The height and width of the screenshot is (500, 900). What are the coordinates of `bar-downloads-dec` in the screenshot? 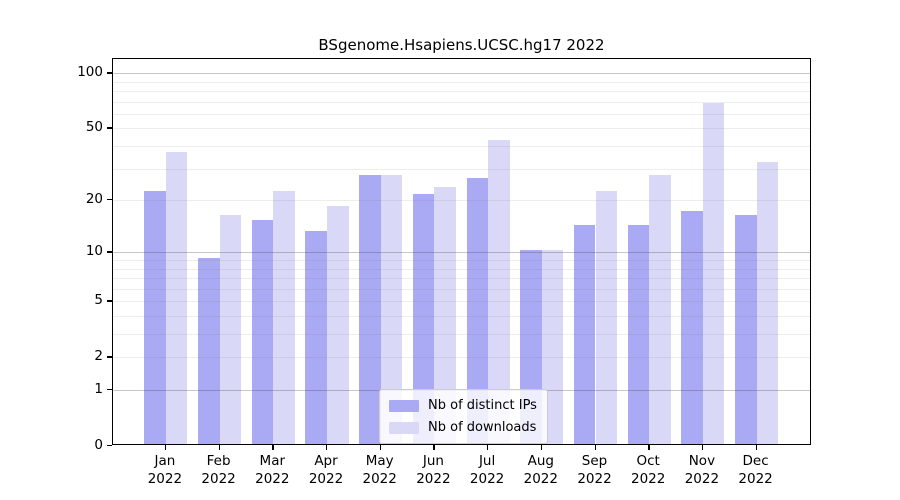 It's located at (767, 302).